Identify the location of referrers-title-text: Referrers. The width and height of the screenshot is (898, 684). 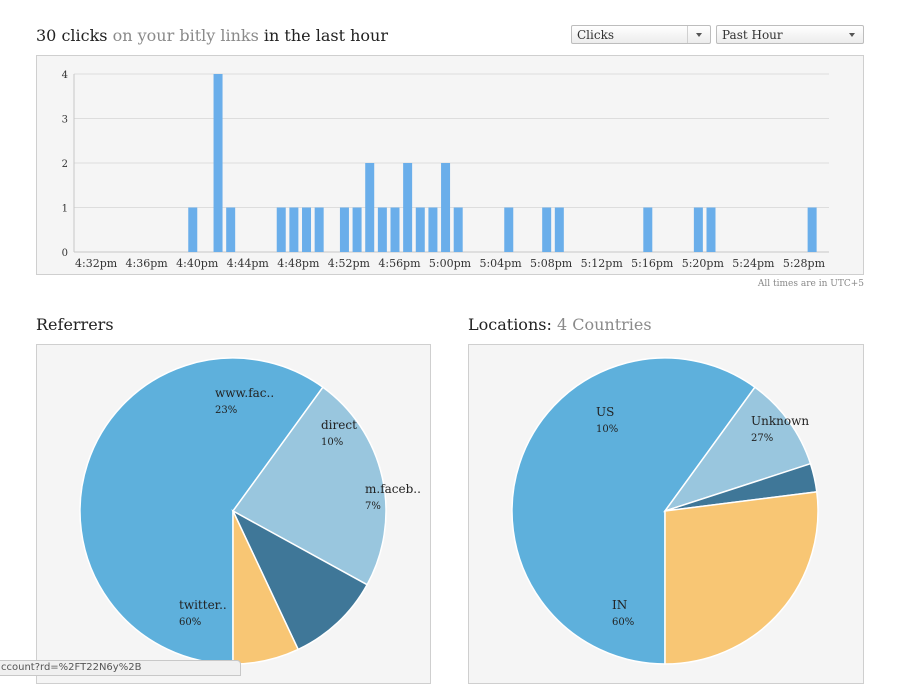
(75, 324).